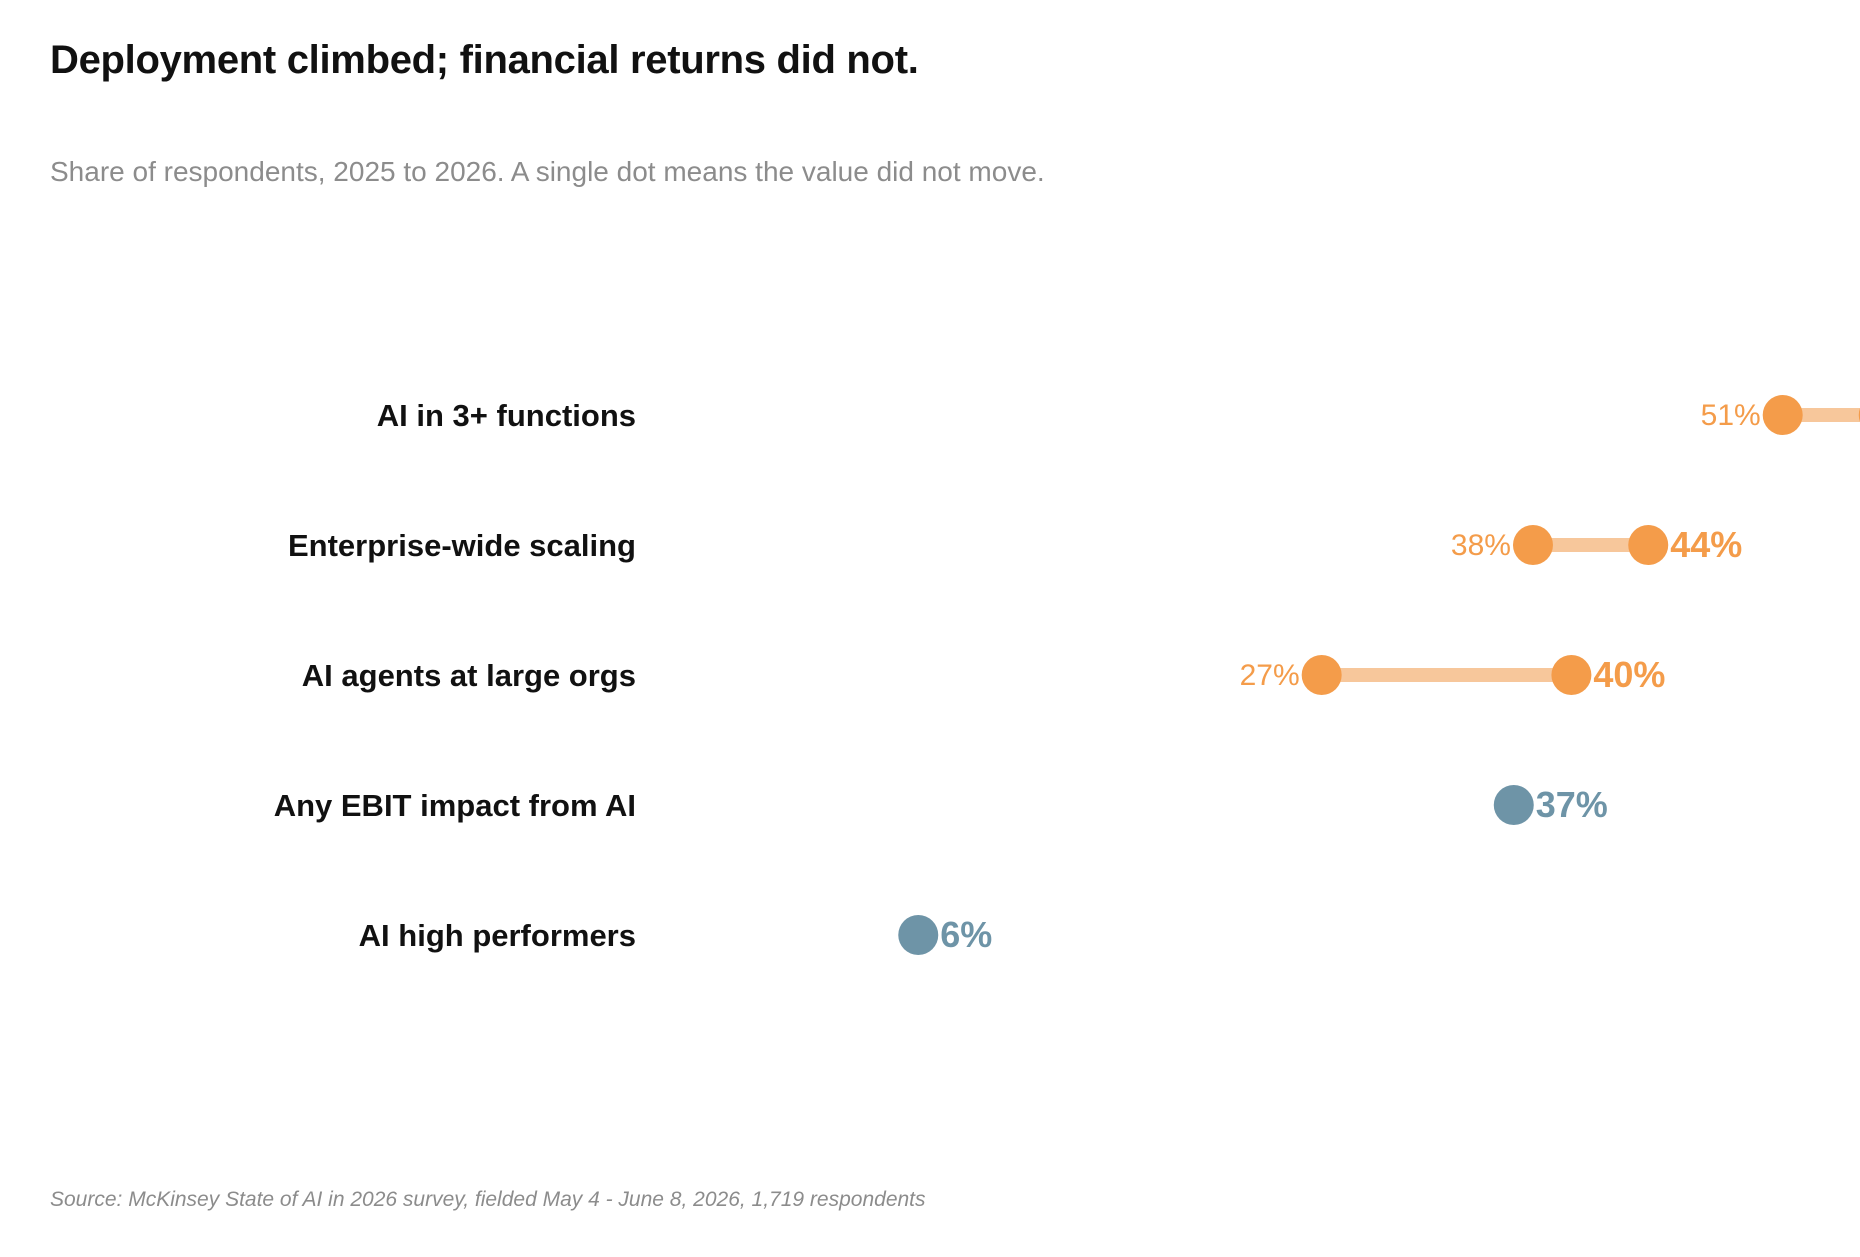 The height and width of the screenshot is (1257, 1860). Describe the element at coordinates (1706, 544) in the screenshot. I see `end-value-label: 44%` at that location.